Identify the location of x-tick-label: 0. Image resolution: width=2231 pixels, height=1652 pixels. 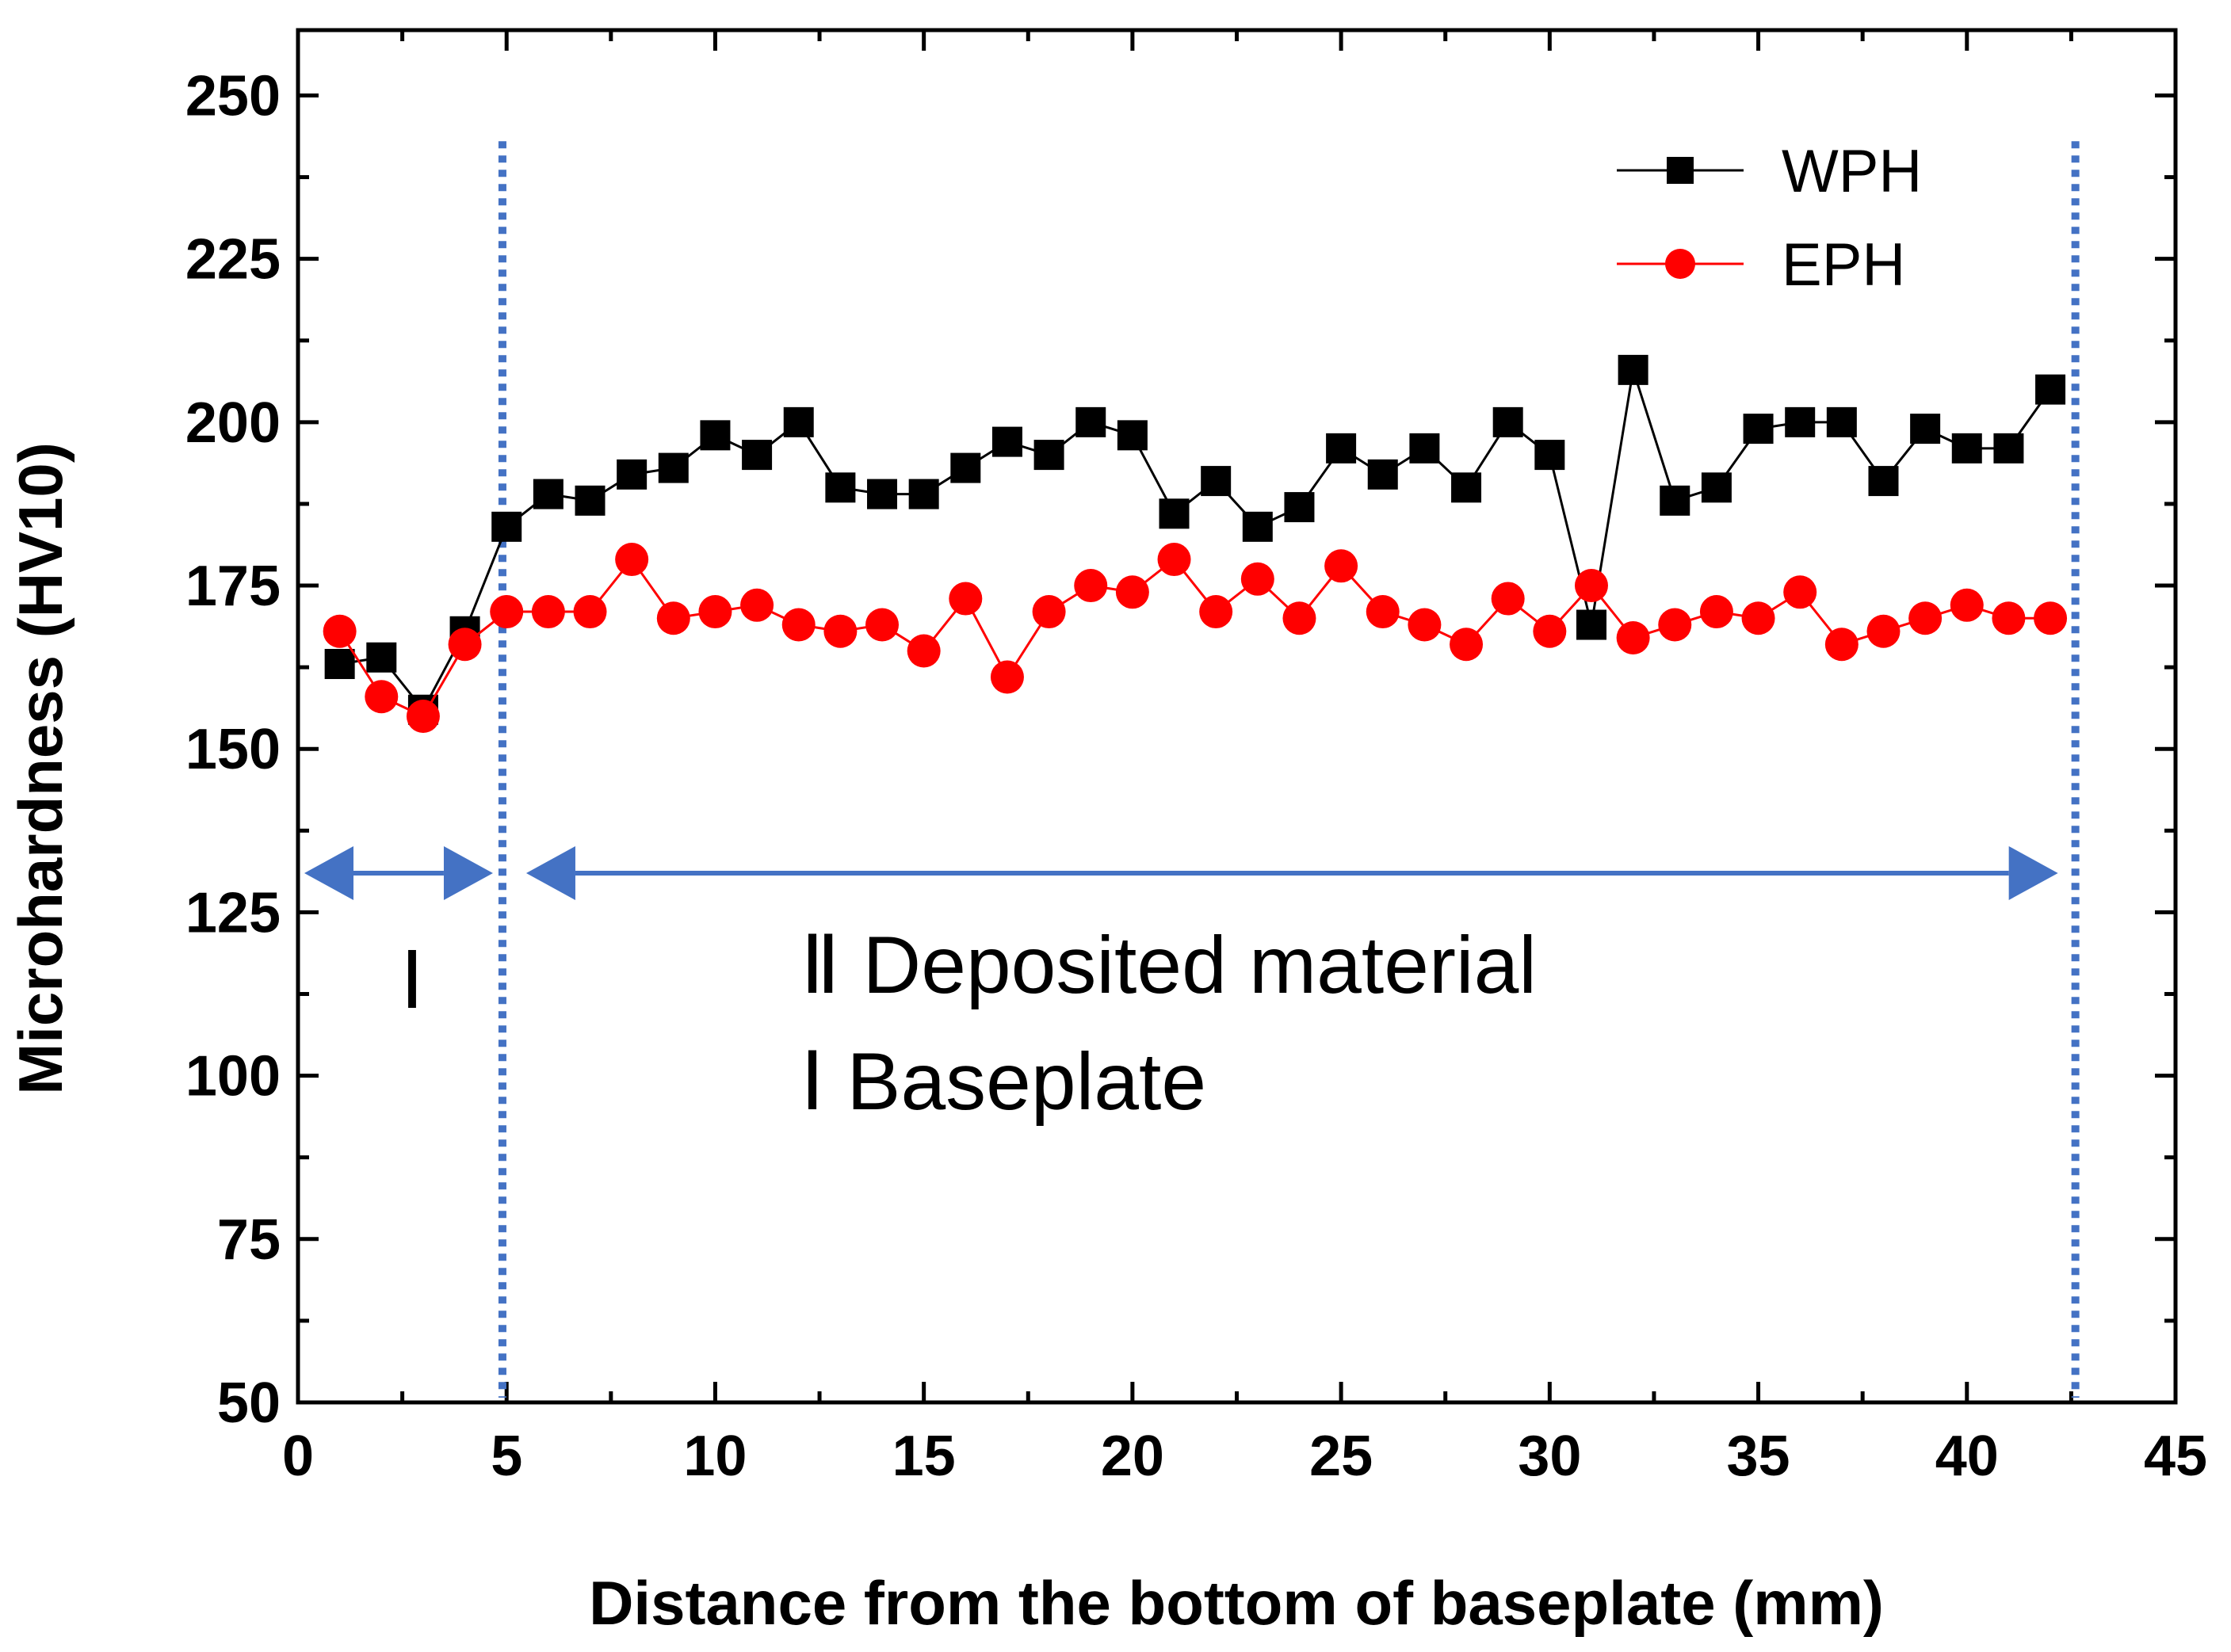
(298, 1456).